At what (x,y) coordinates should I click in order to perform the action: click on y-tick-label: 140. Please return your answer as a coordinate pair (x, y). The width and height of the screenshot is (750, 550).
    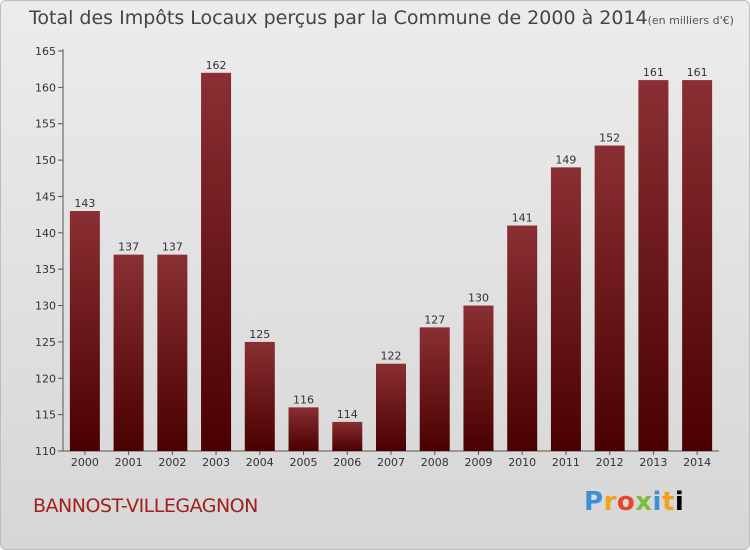
    Looking at the image, I should click on (45, 233).